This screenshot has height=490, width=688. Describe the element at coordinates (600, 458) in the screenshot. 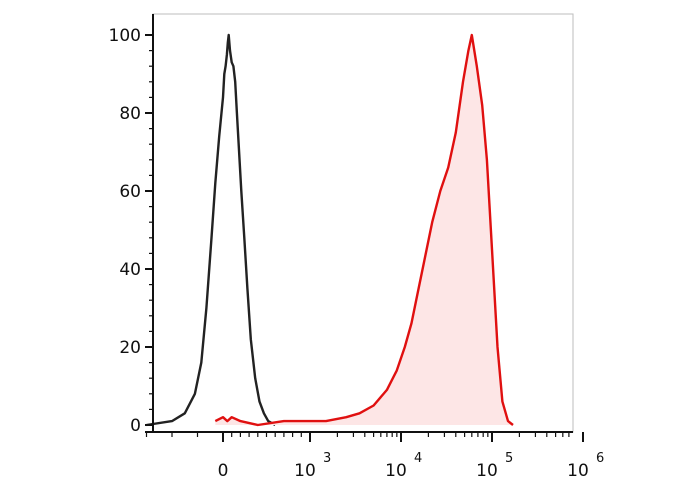

I see `x-tick-exponent: 6` at that location.